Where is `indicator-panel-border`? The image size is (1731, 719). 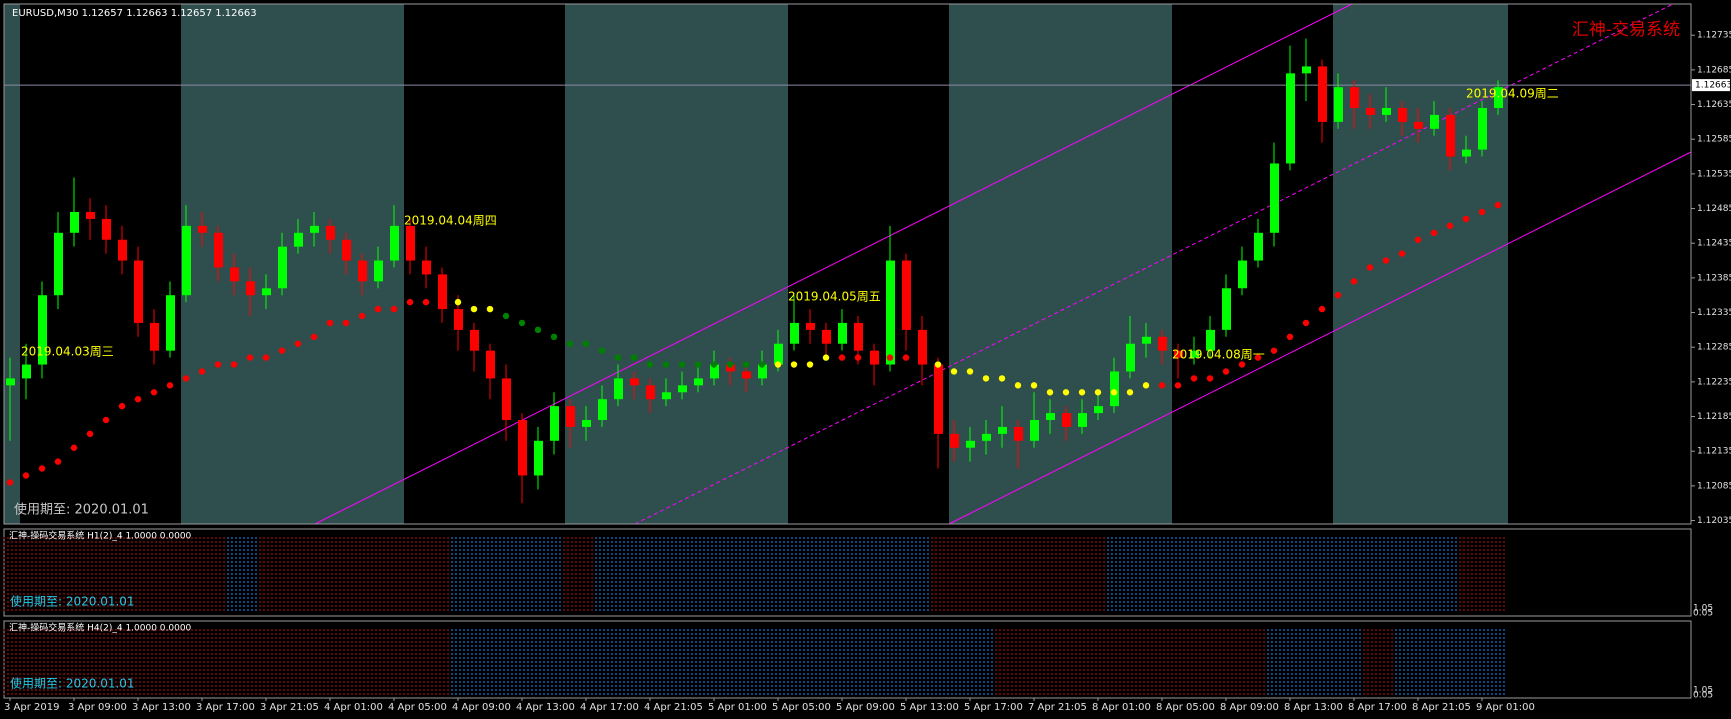
indicator-panel-border is located at coordinates (847, 659).